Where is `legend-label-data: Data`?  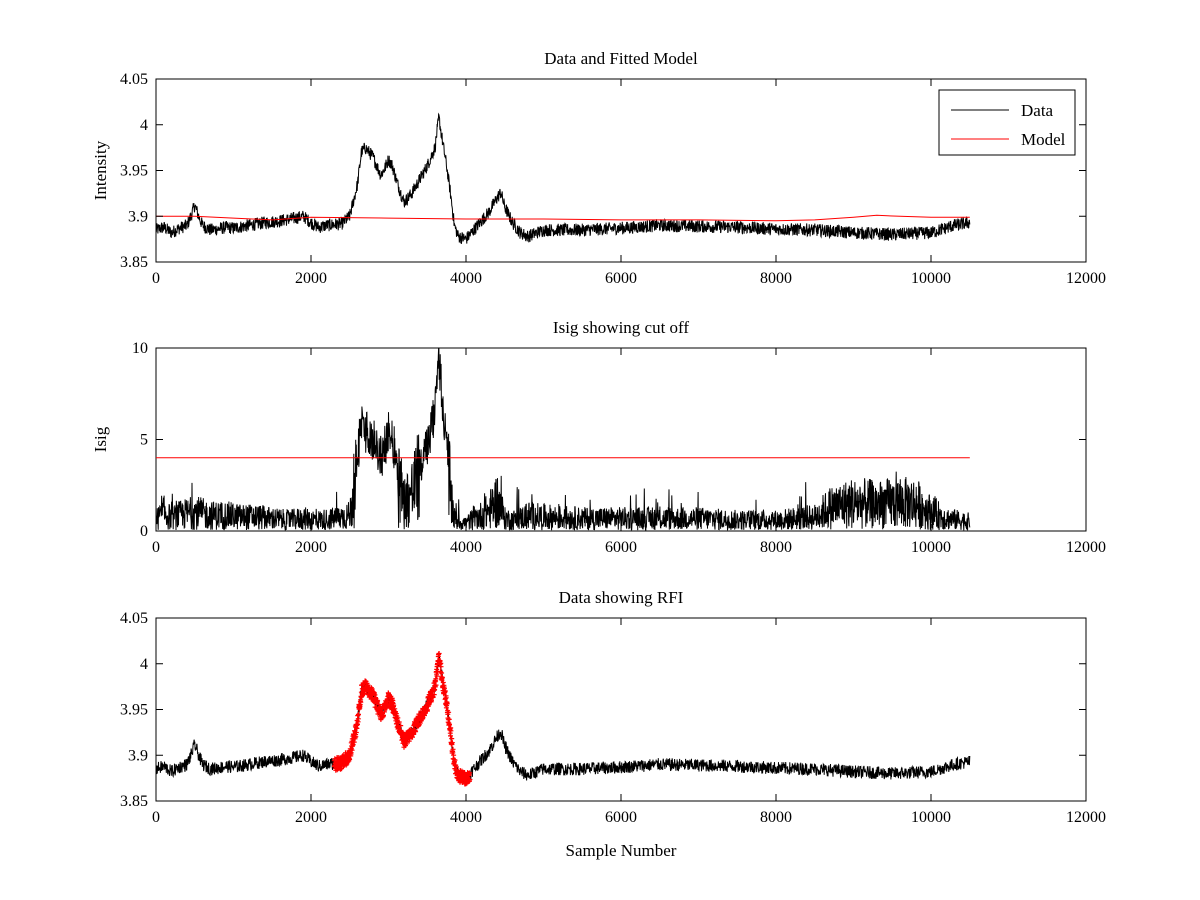 legend-label-data: Data is located at coordinates (1037, 110).